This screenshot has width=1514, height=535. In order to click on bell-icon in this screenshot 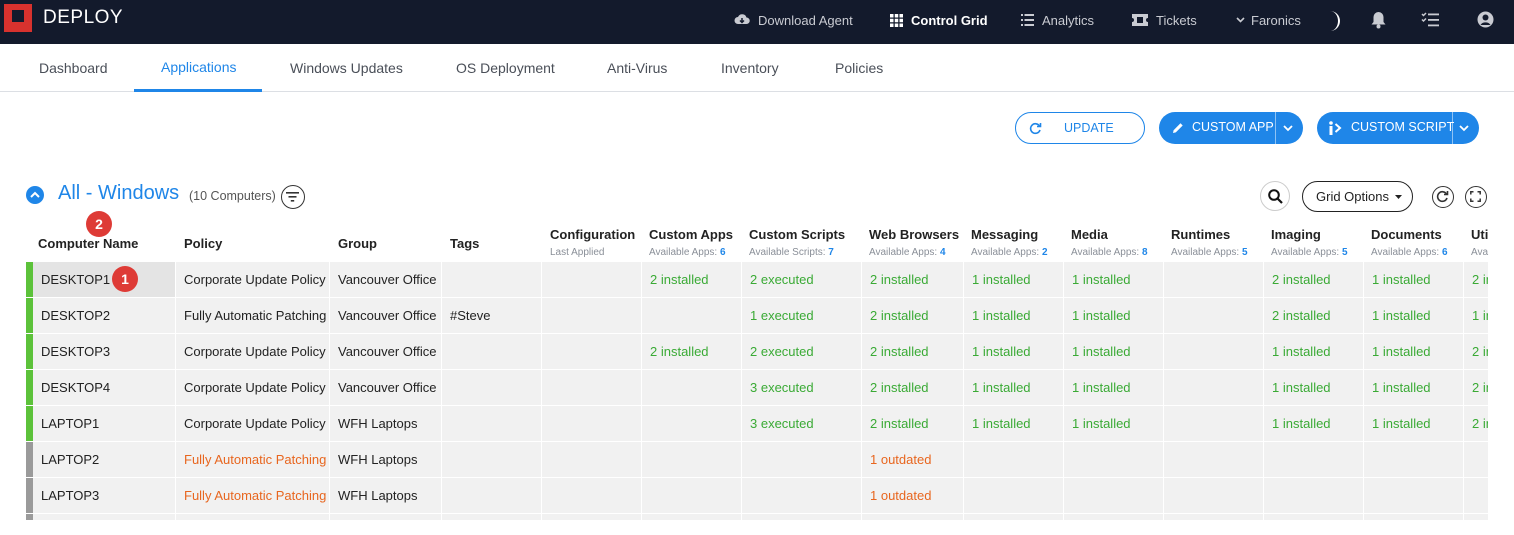, I will do `click(1378, 20)`.